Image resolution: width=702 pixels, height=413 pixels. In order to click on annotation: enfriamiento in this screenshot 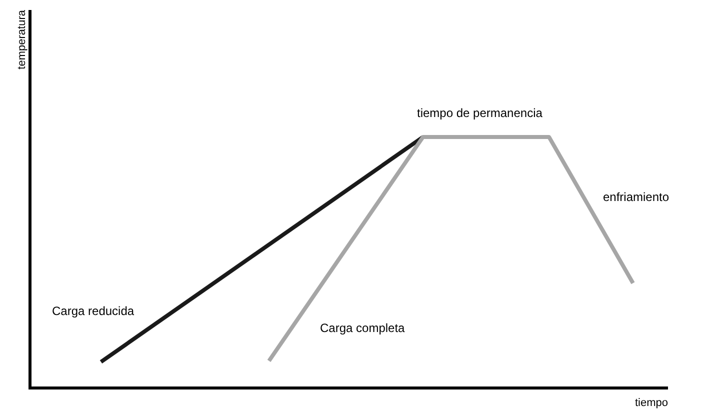, I will do `click(636, 197)`.